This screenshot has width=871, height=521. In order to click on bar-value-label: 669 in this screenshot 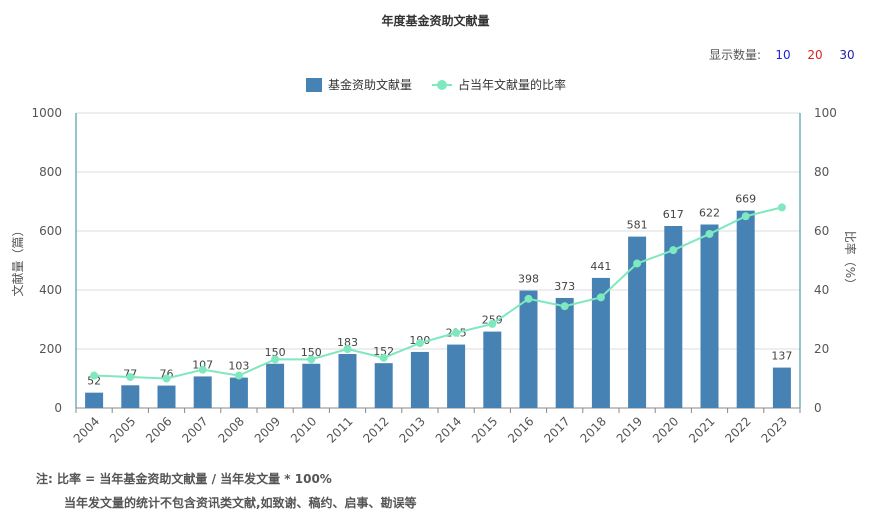, I will do `click(745, 199)`.